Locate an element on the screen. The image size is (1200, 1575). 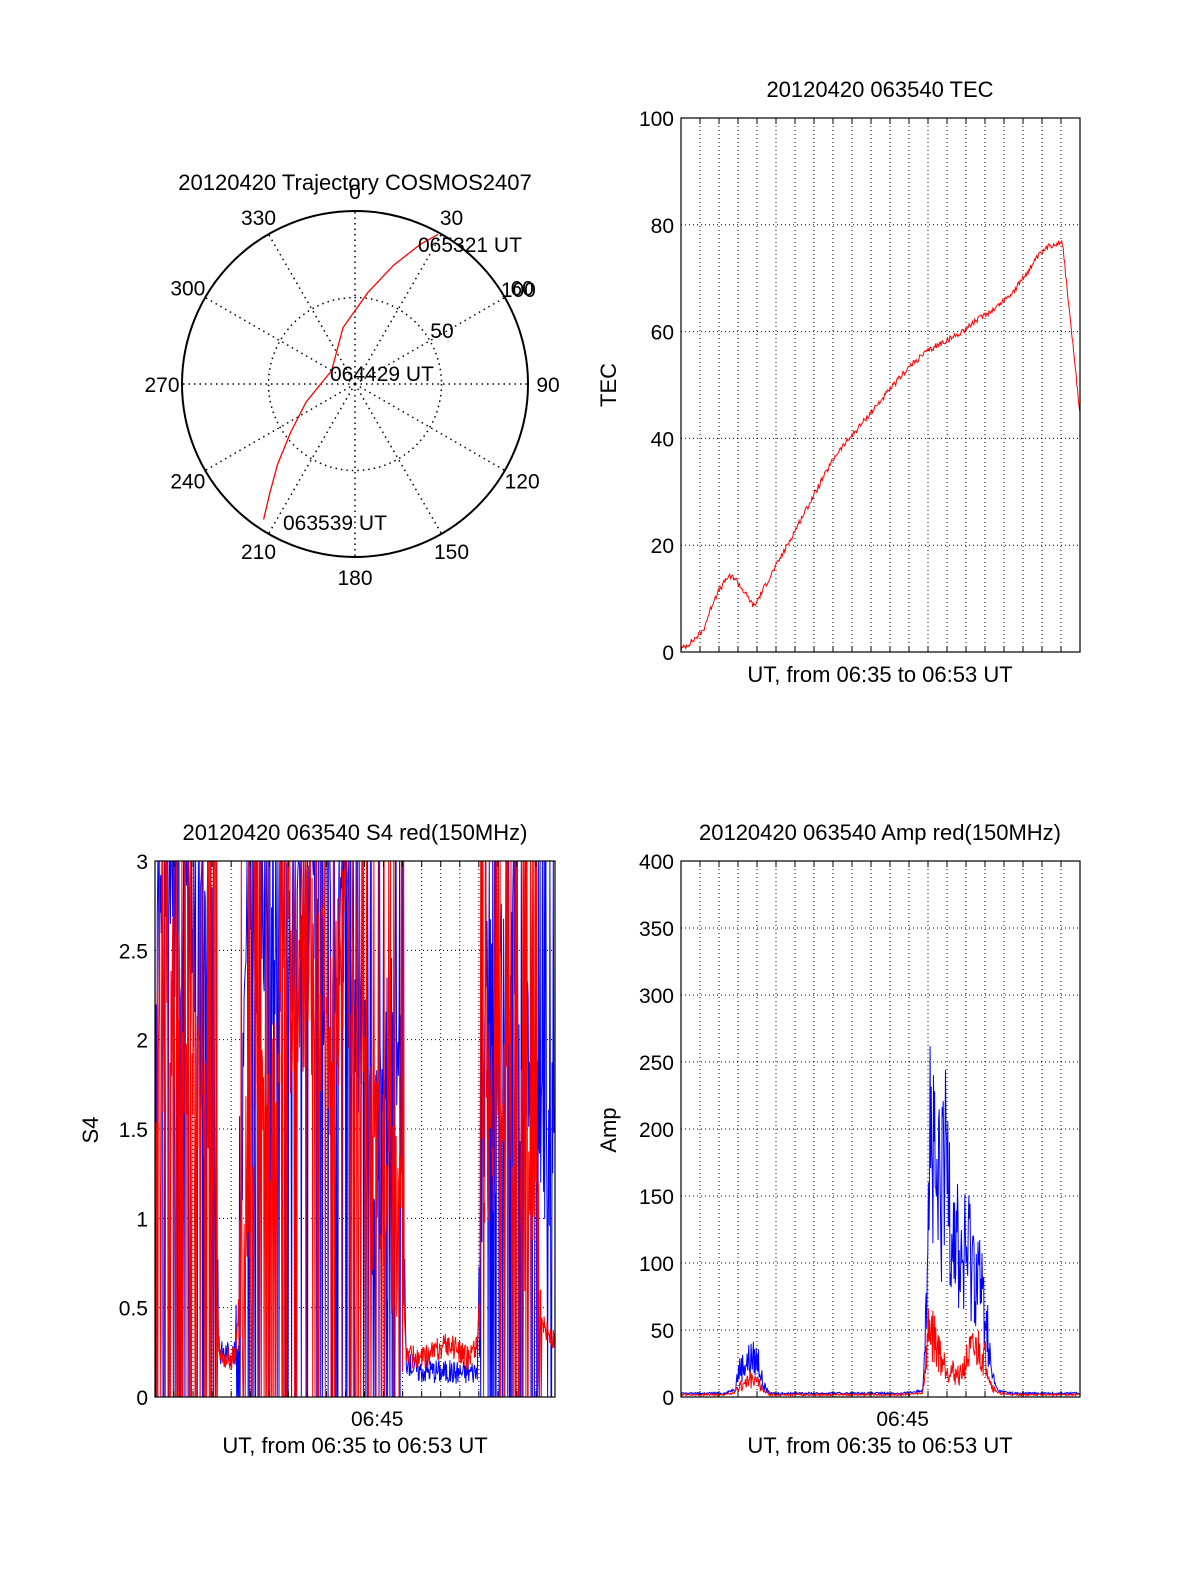
amp-ytick-label: 200 is located at coordinates (656, 1130).